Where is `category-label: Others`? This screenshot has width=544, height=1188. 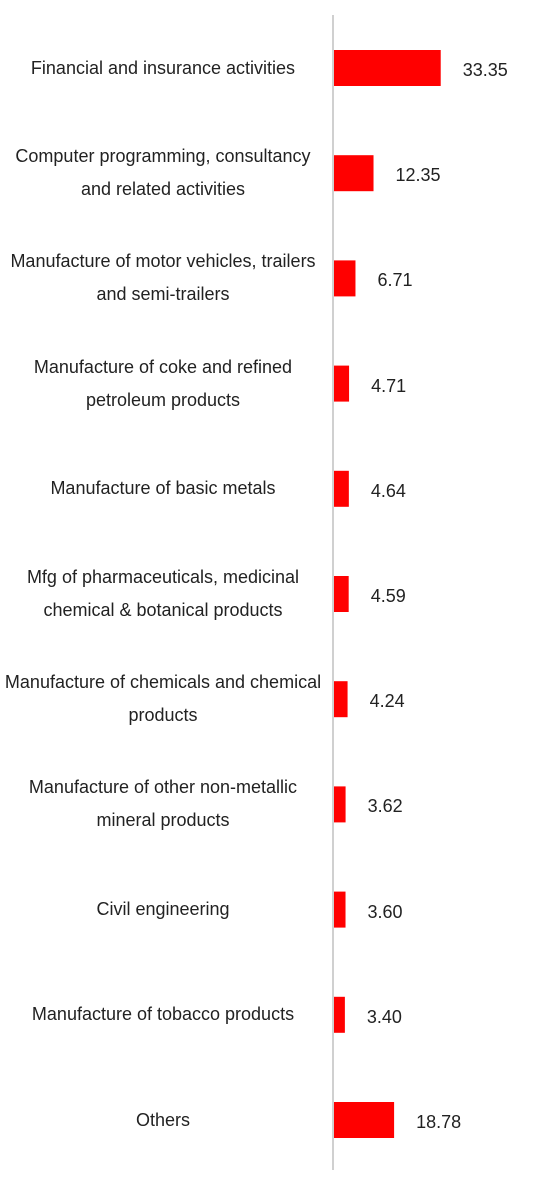 category-label: Others is located at coordinates (163, 1119).